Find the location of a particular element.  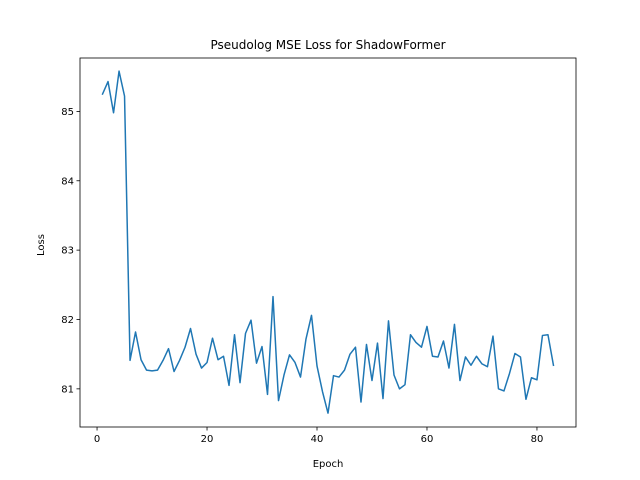

y-tick-label-85: 85 is located at coordinates (67, 112).